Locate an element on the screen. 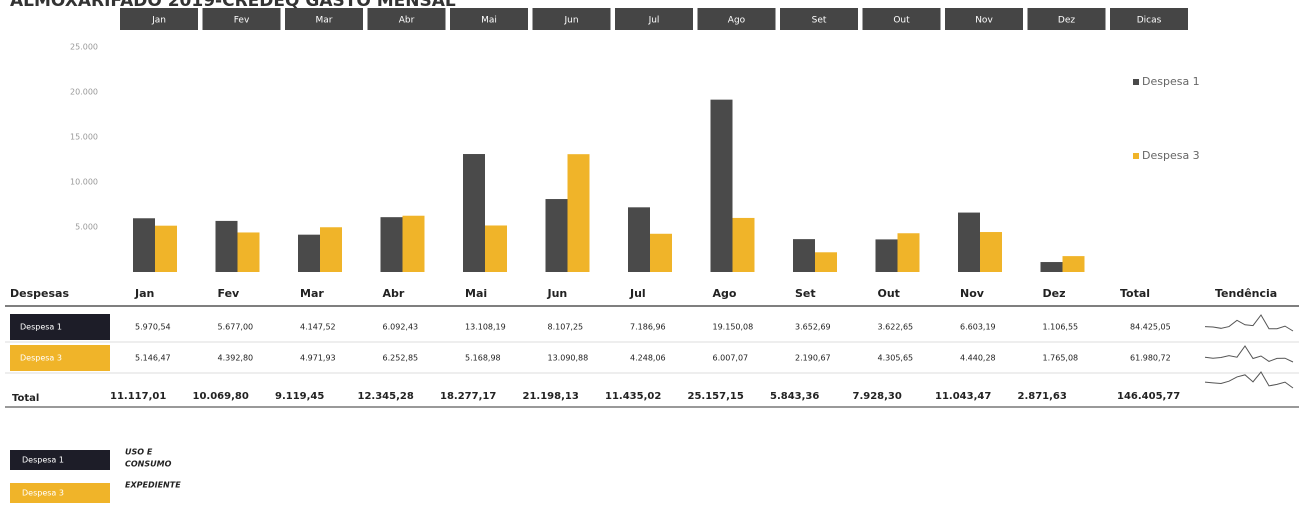 This screenshot has height=505, width=1299. table-header: Despesas is located at coordinates (39, 293).